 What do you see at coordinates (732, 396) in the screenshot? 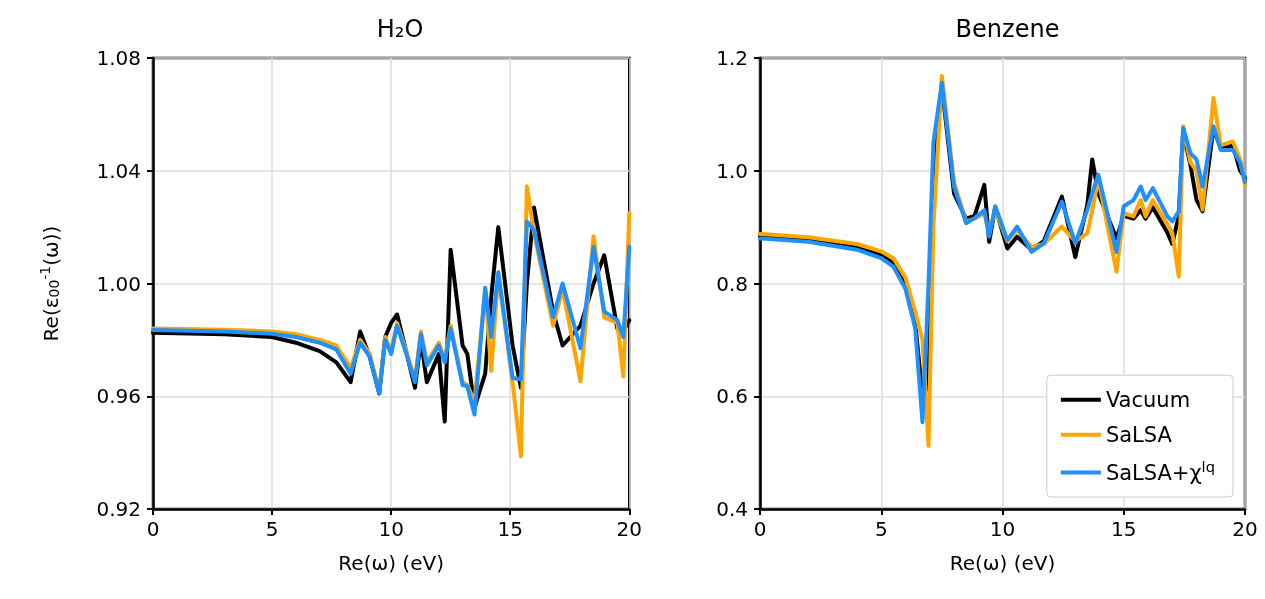
I see `y-tick-label: 0.6` at bounding box center [732, 396].